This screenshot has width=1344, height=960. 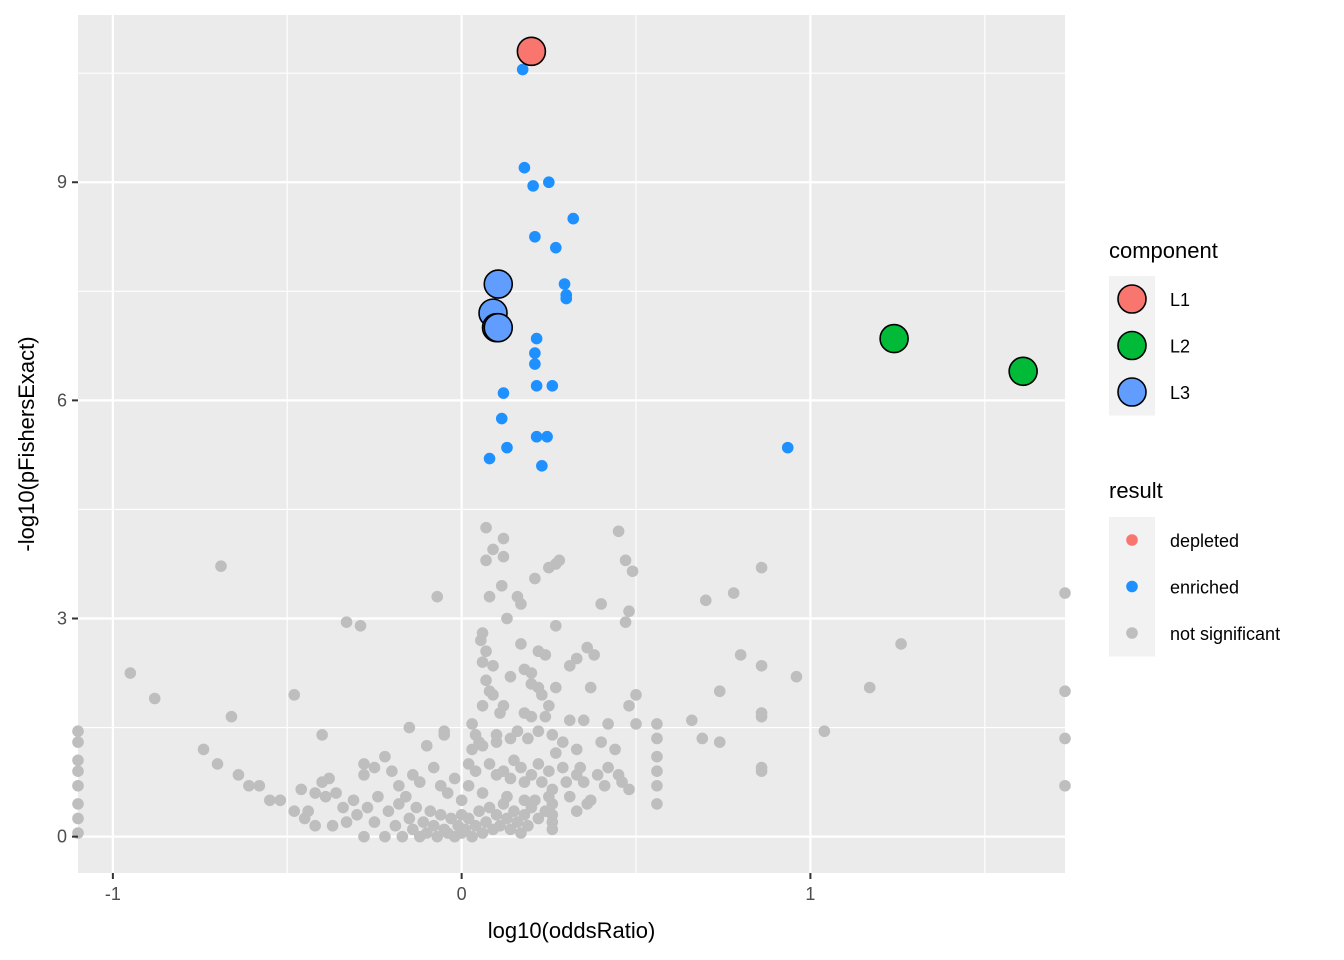 I want to click on legend-result: result depleted enriched not significant, so click(x=1194, y=567).